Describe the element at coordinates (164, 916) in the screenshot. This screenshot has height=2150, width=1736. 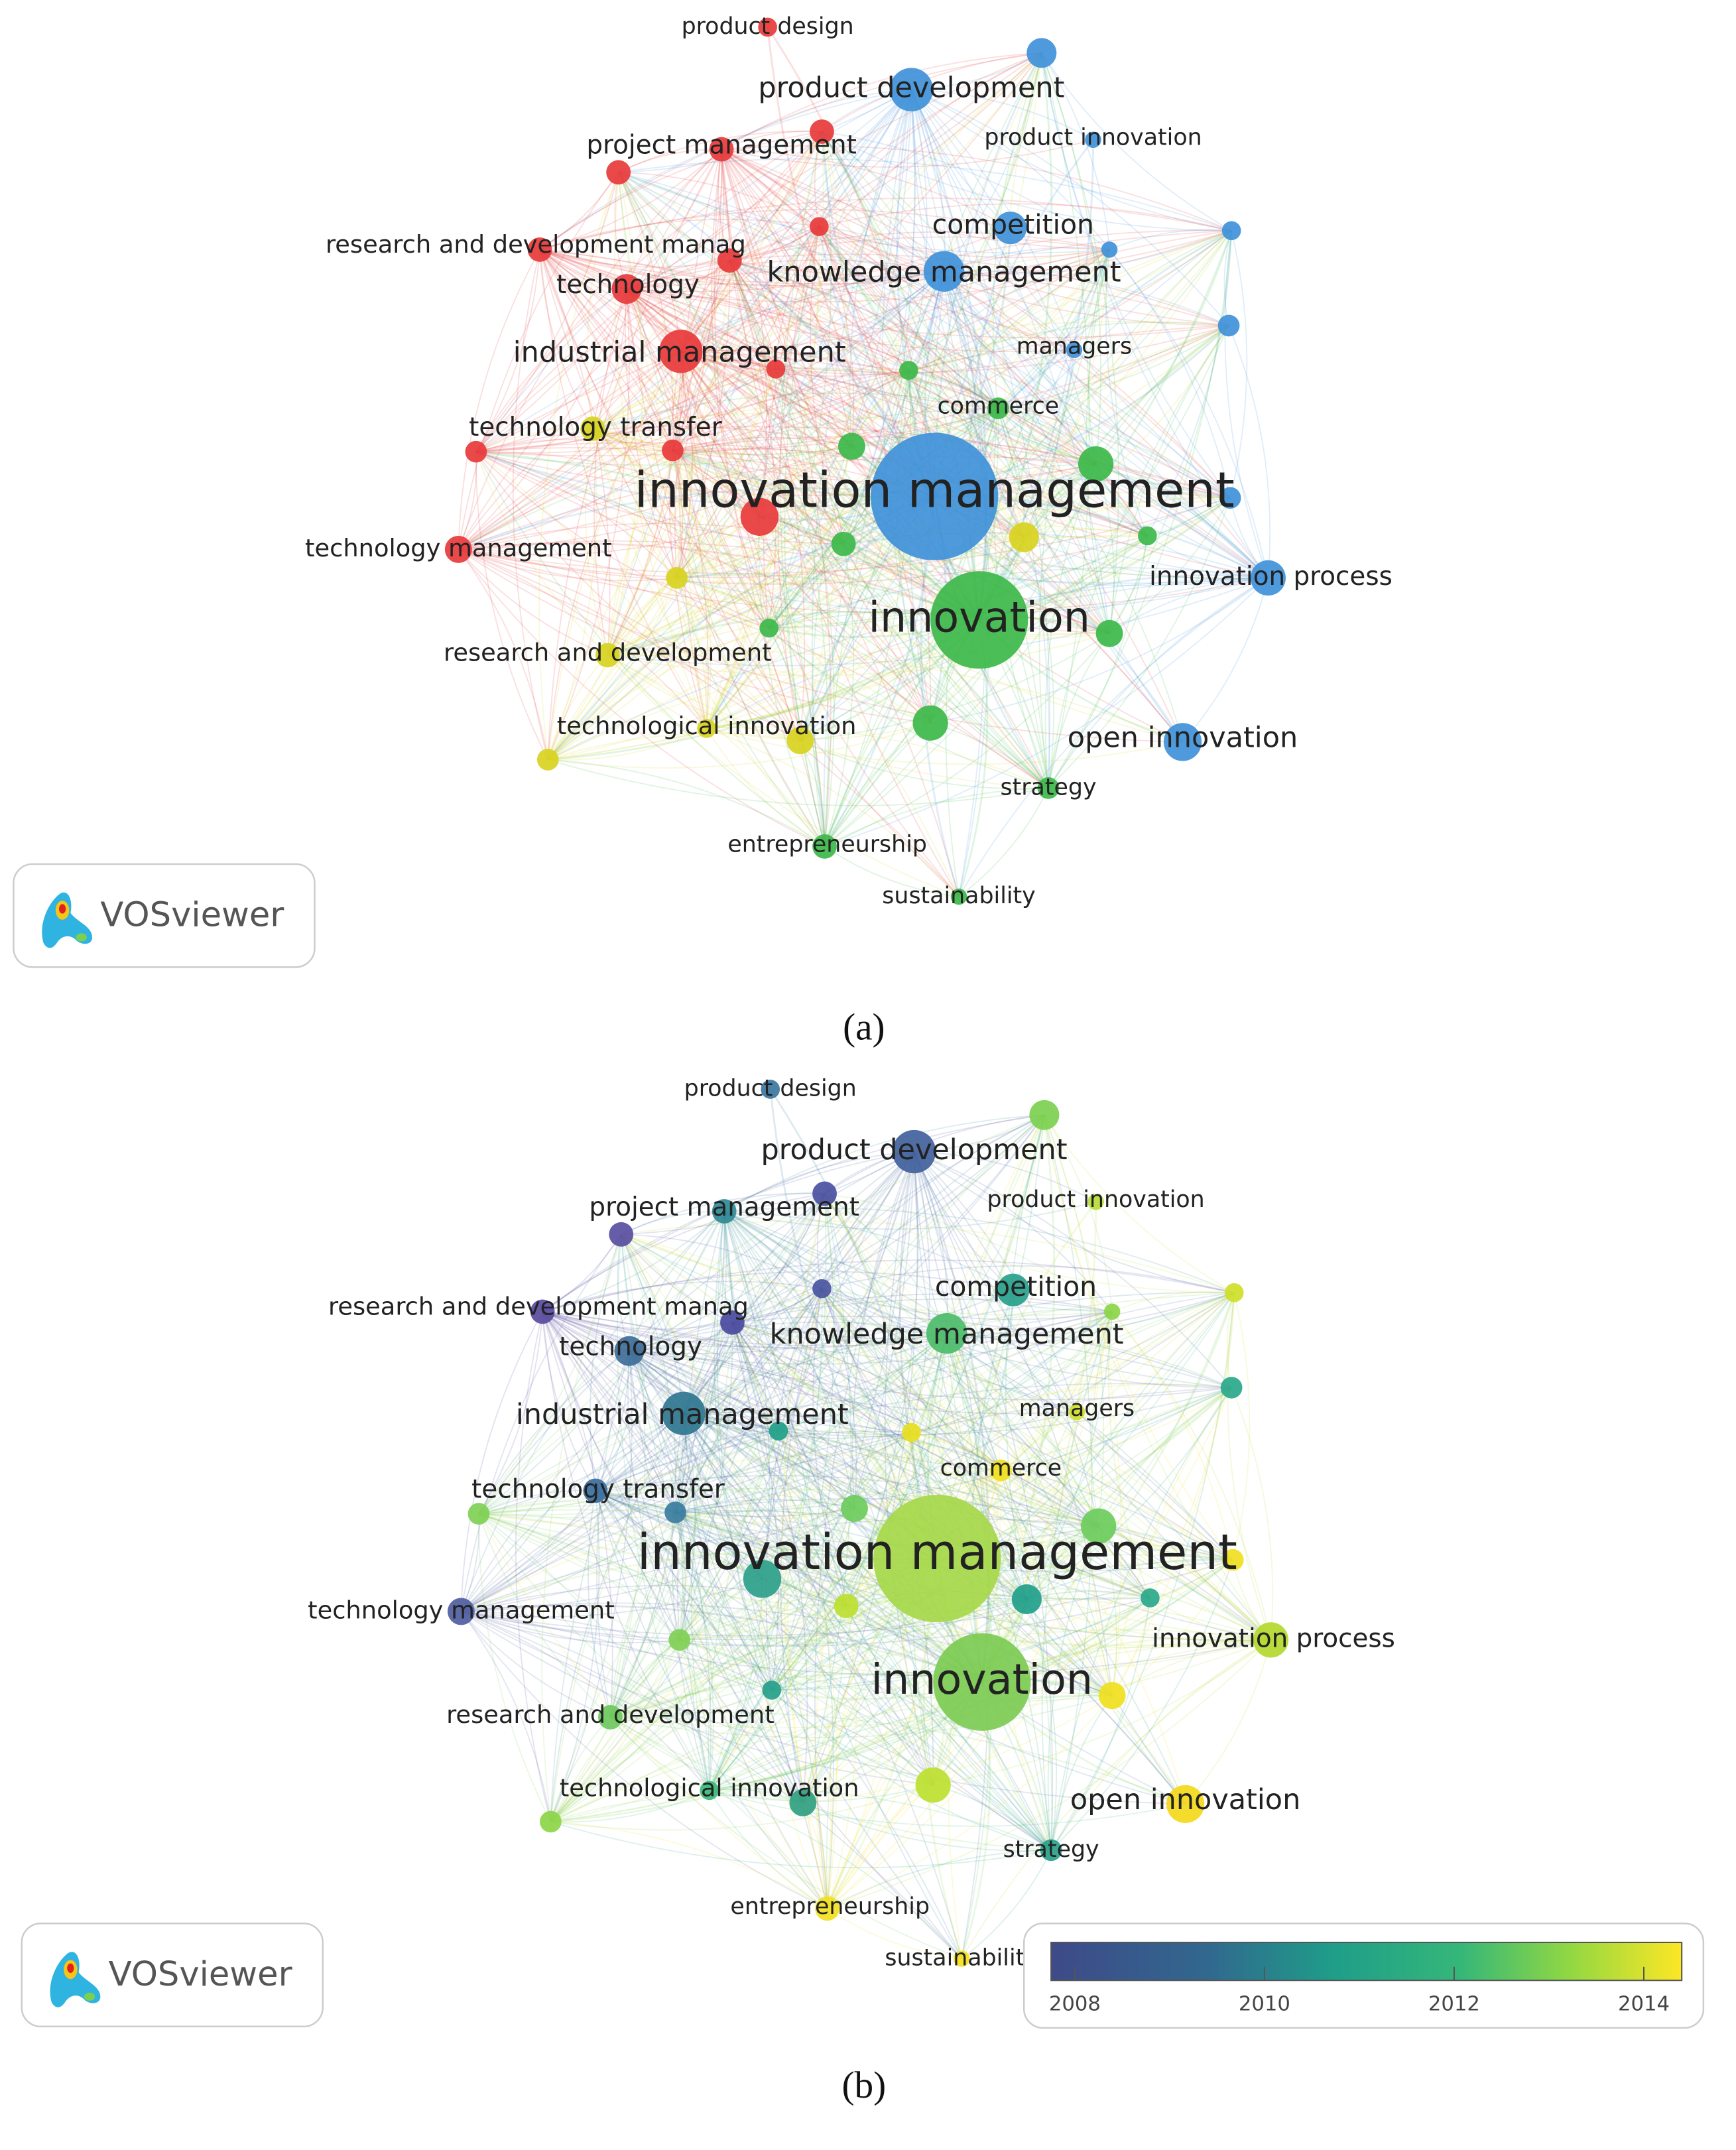
I see `logo: VOSviewer` at that location.